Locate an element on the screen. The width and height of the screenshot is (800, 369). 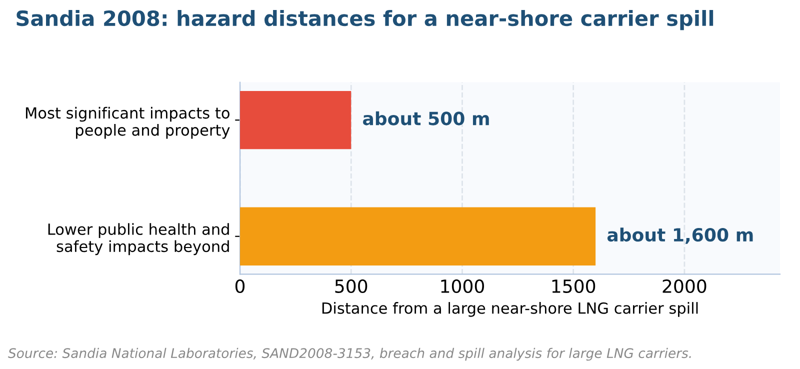
x-tick-label: 1500 is located at coordinates (574, 286).